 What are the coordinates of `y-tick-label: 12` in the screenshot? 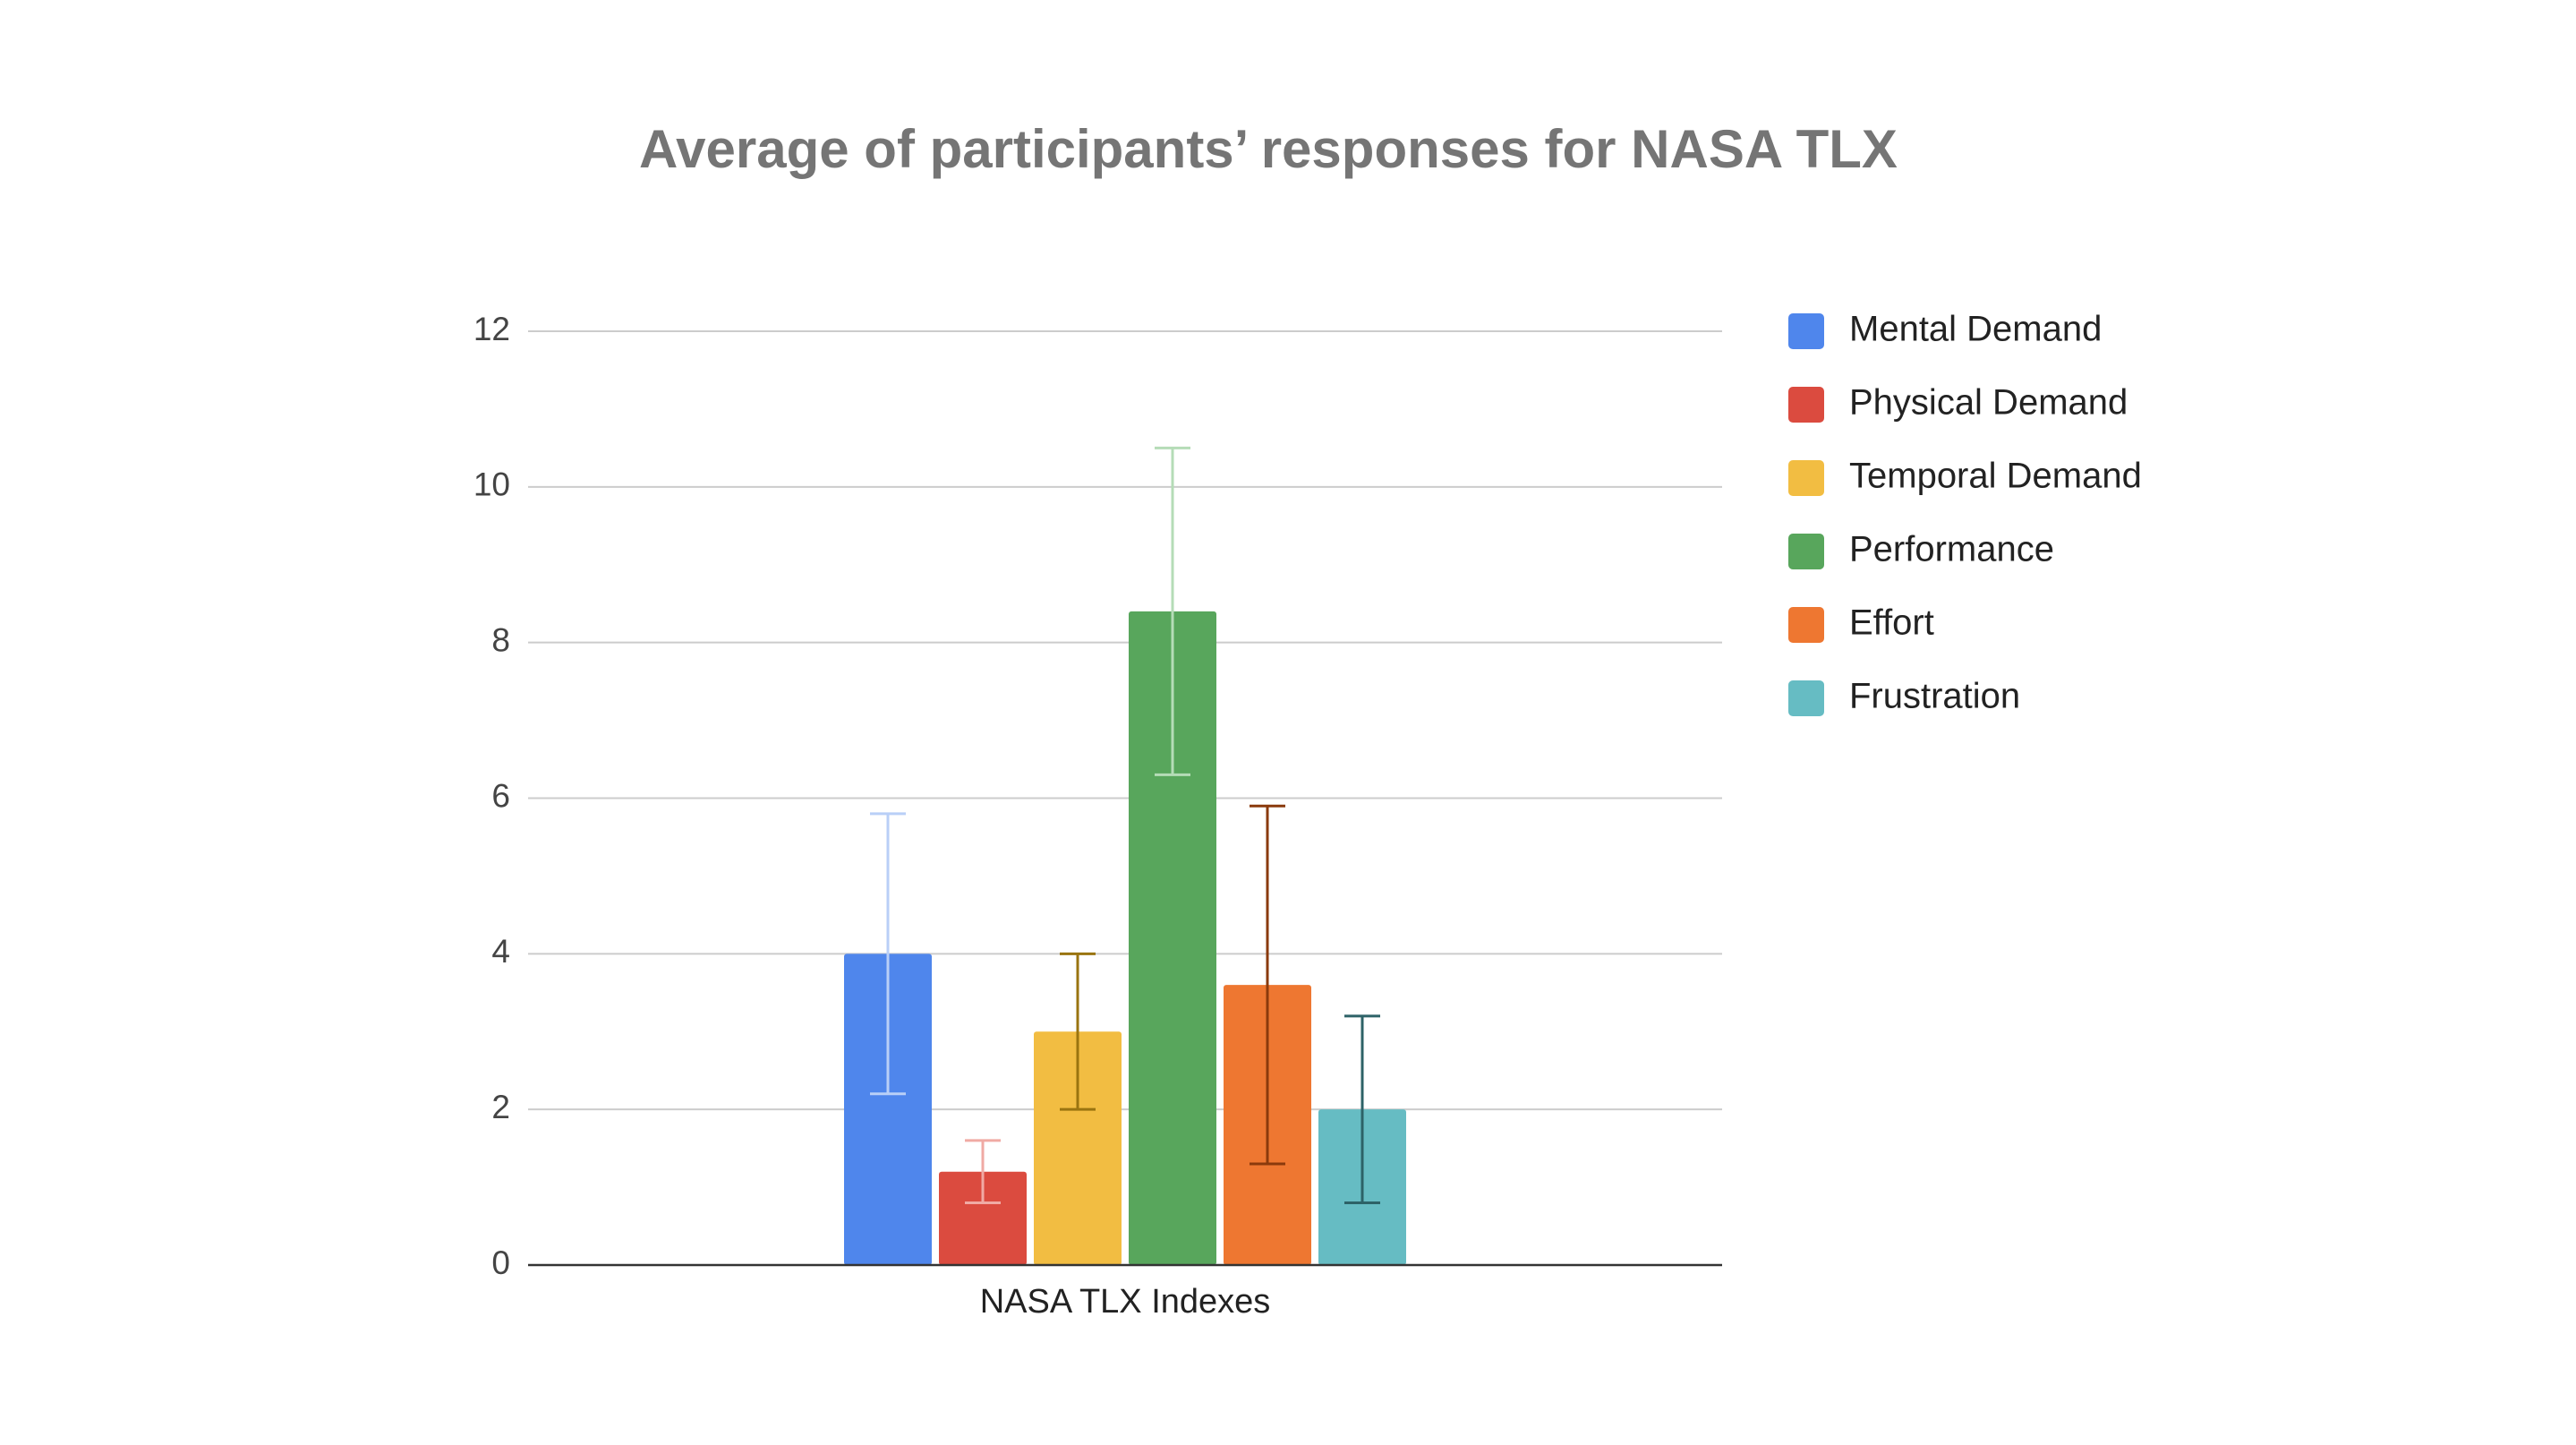 It's located at (491, 329).